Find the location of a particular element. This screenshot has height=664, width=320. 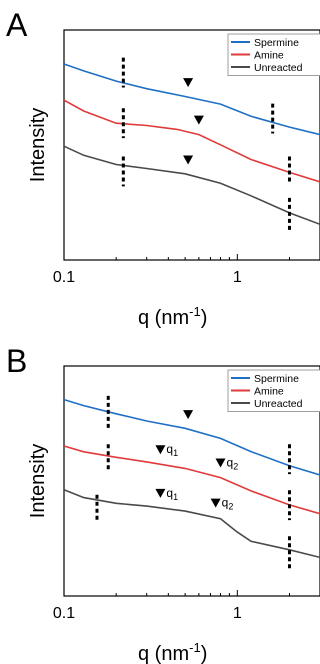

x-axis-label-a-sup: -1 is located at coordinates (195, 311).